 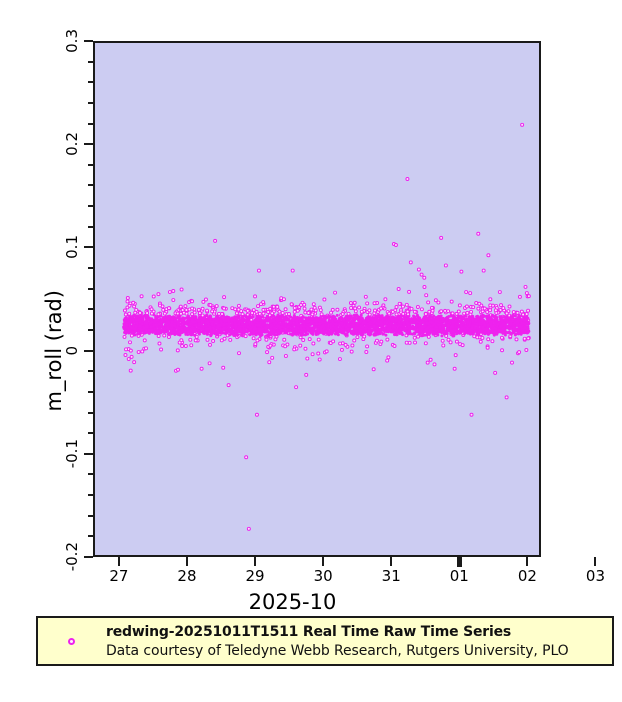 What do you see at coordinates (187, 576) in the screenshot?
I see `x-axis-tick-label: 28` at bounding box center [187, 576].